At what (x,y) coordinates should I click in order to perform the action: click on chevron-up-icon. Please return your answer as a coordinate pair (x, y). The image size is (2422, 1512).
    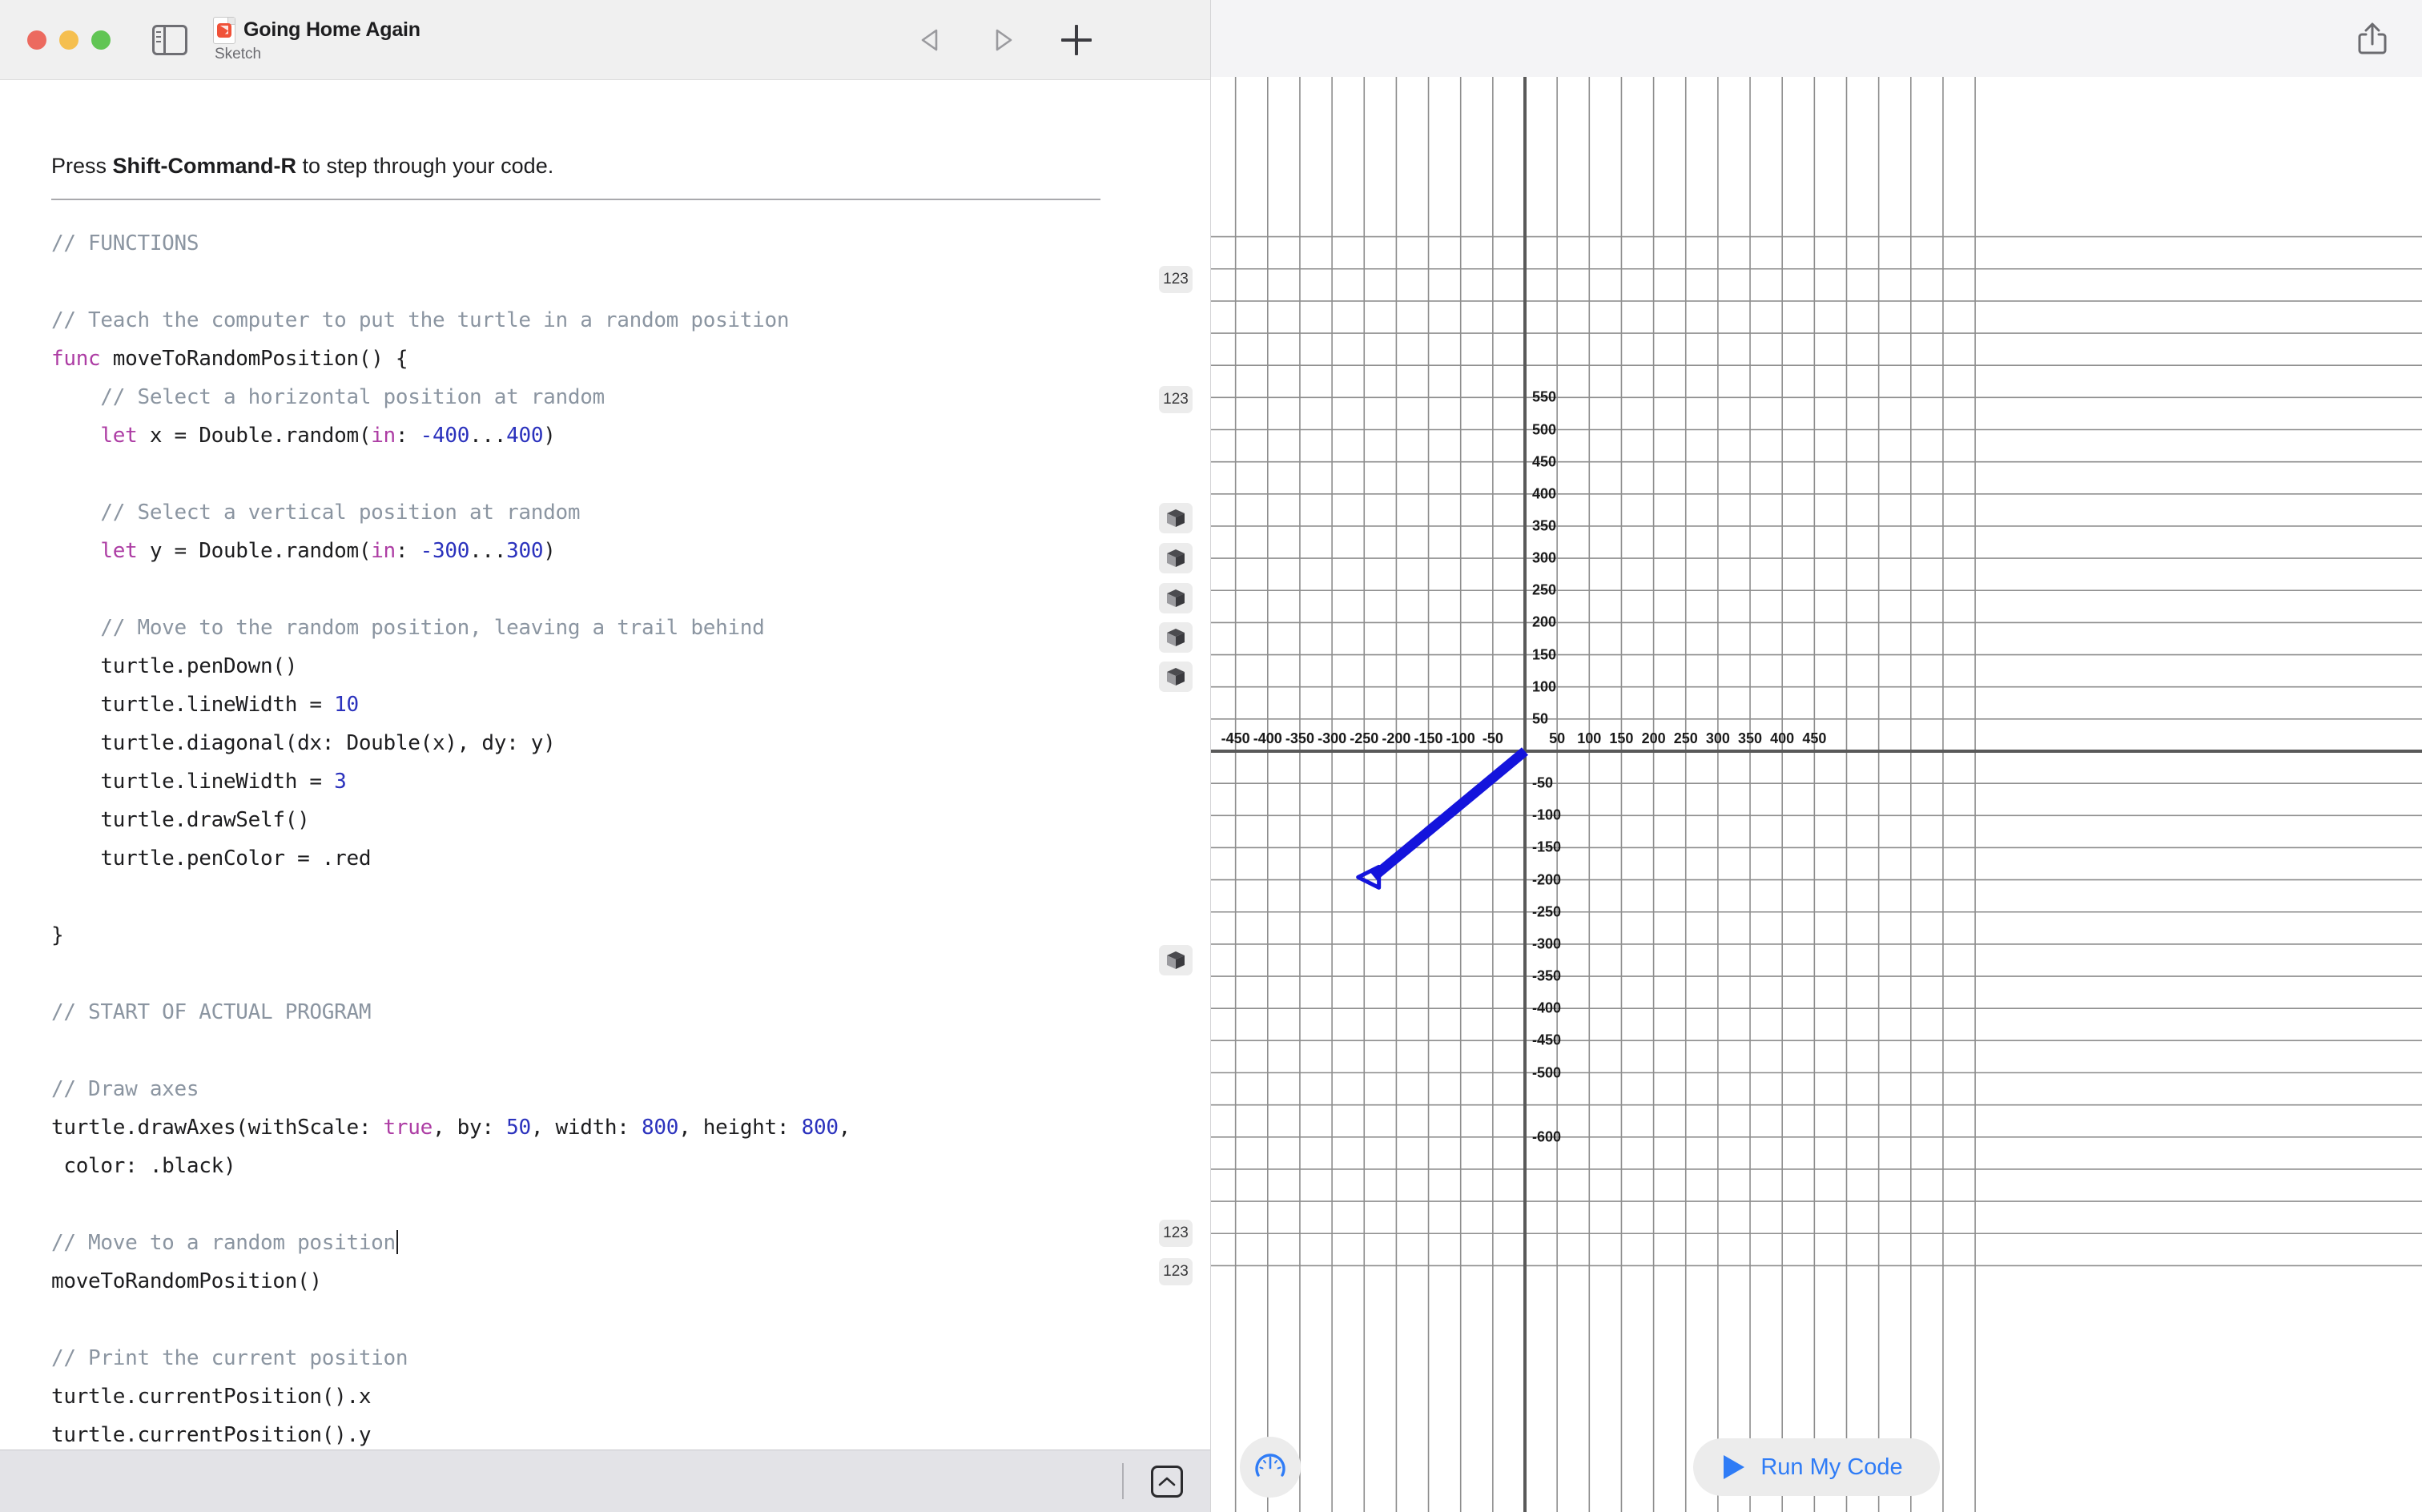
    Looking at the image, I should click on (1167, 1481).